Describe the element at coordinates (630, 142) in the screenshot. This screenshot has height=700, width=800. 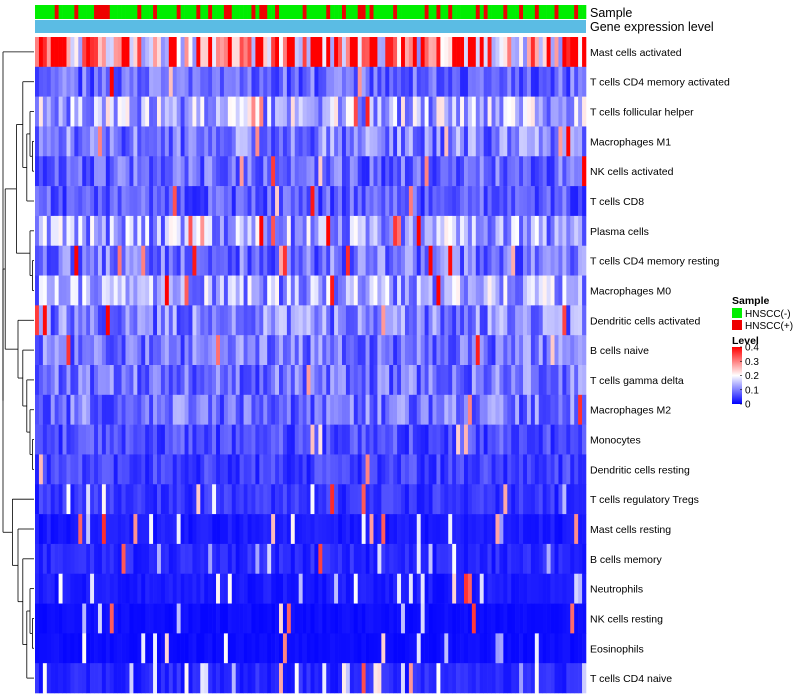
I see `row-label: Macrophages M1` at that location.